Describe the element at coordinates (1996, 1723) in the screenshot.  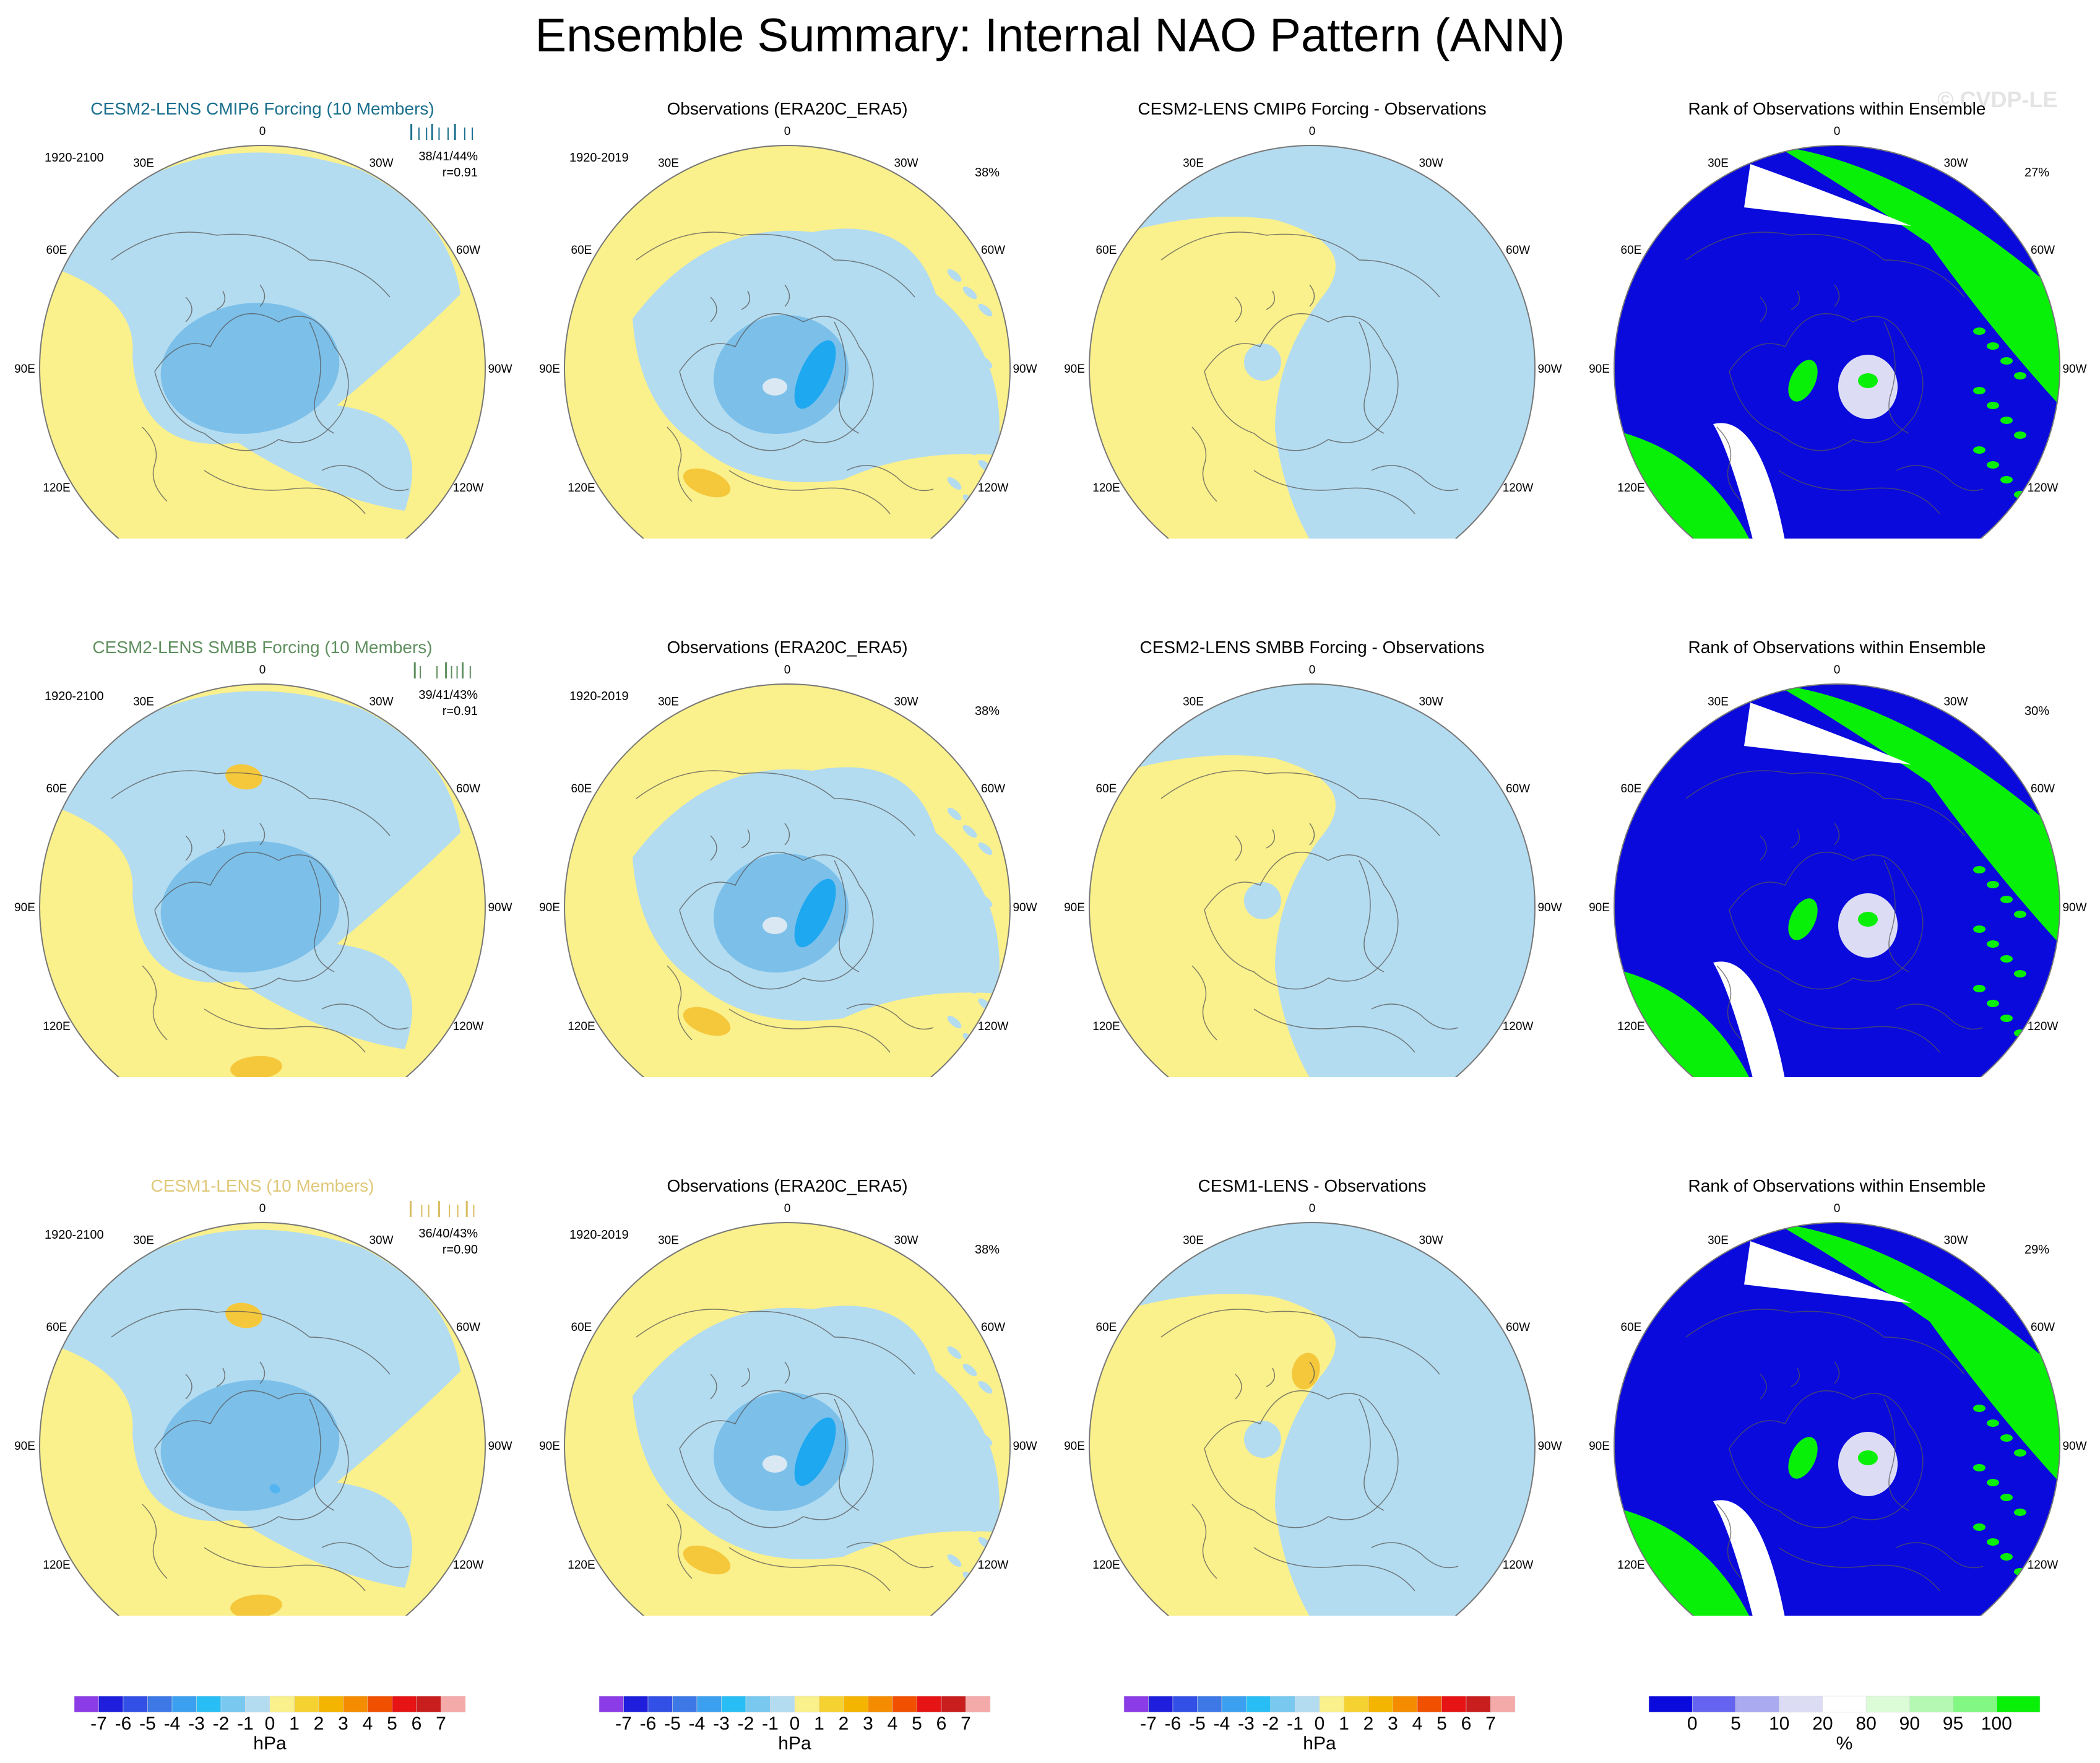
I see `colorbar-tick-label: 100` at that location.